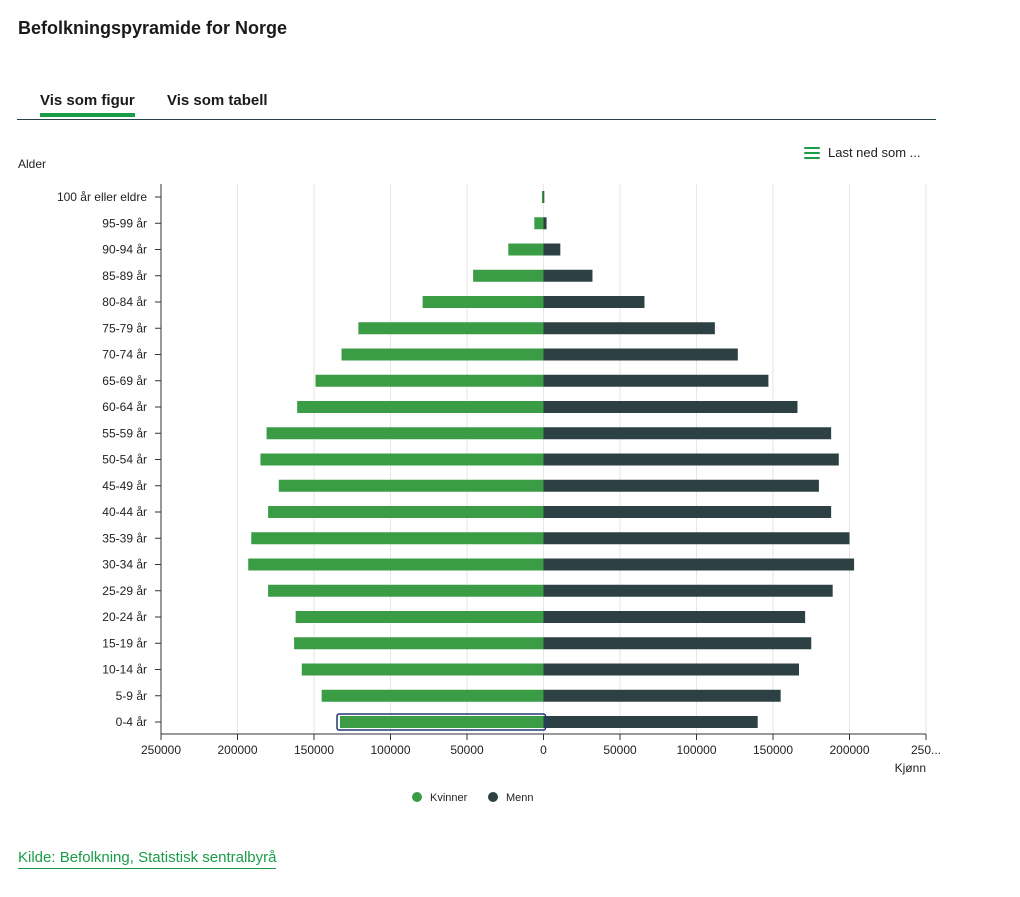 The image size is (1020, 897). What do you see at coordinates (131, 722) in the screenshot?
I see `y-tick-label: 0-4 år` at bounding box center [131, 722].